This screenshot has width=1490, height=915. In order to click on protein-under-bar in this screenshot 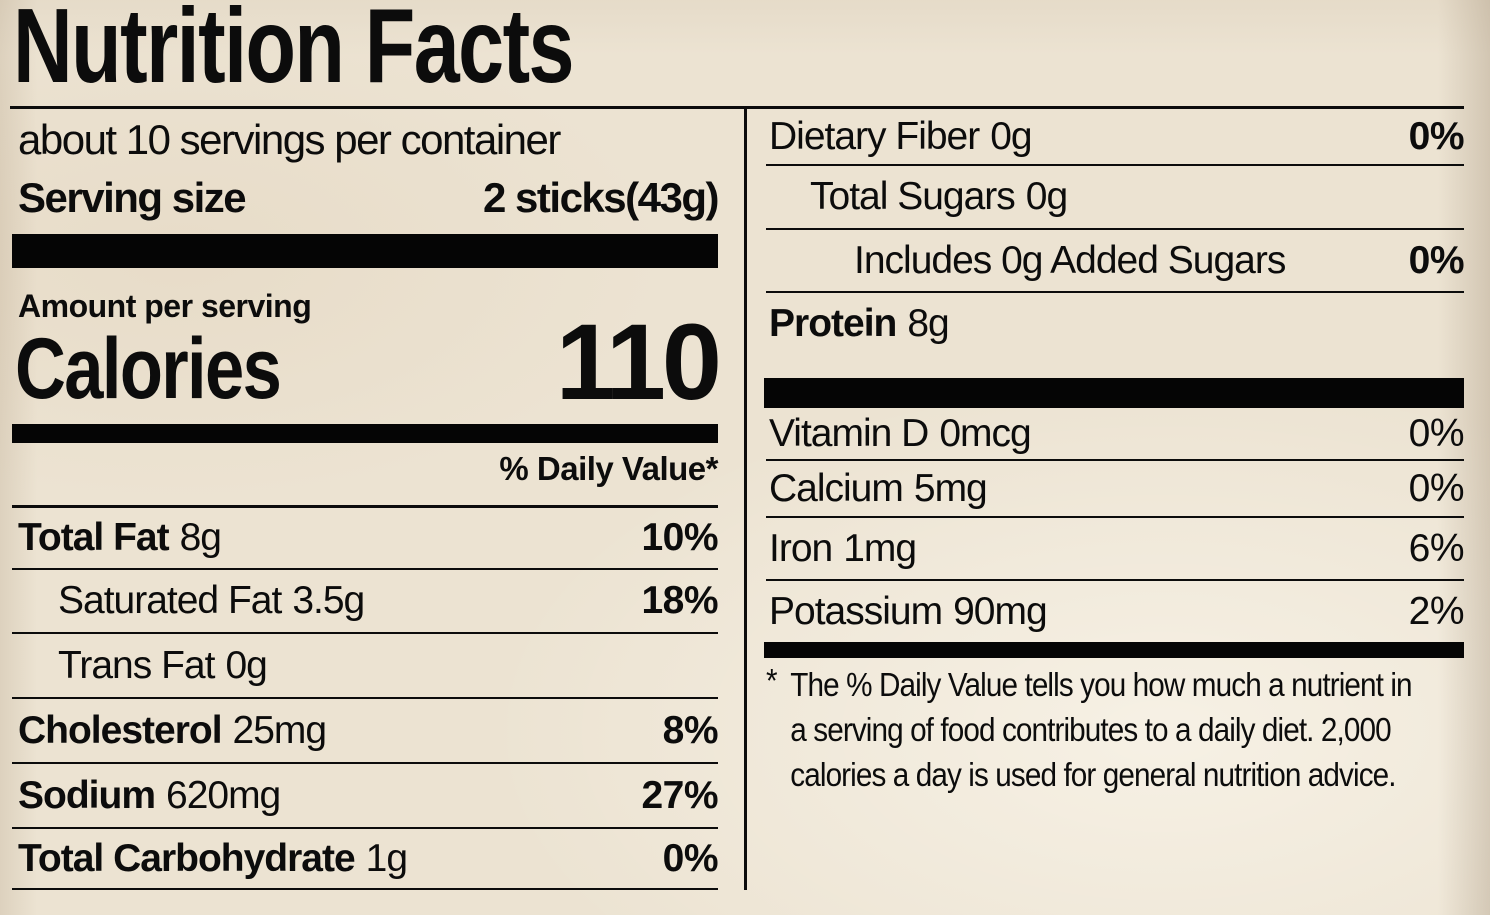, I will do `click(1114, 393)`.